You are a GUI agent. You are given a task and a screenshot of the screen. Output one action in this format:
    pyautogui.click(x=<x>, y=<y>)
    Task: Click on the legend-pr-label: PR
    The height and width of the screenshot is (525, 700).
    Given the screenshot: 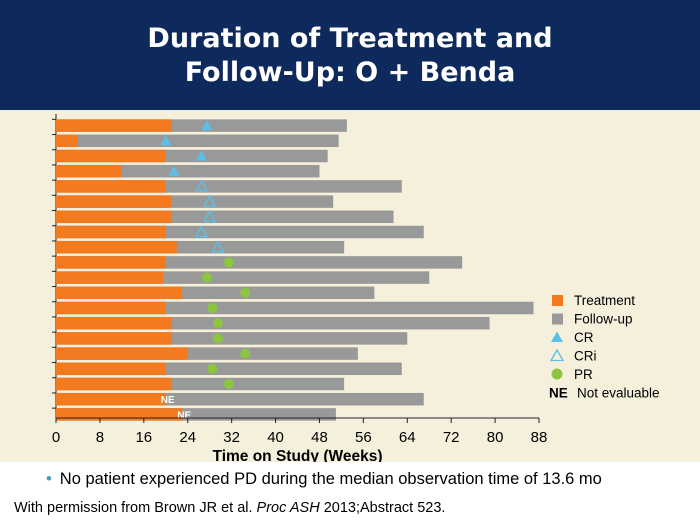 What is the action you would take?
    pyautogui.click(x=583, y=374)
    